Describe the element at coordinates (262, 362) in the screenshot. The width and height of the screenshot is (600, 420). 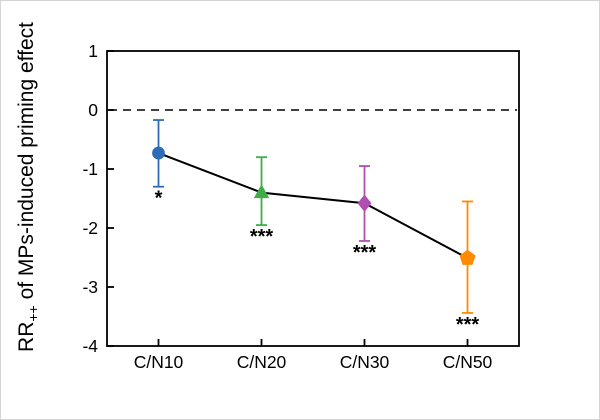
I see `x-tick-label: C/N20` at that location.